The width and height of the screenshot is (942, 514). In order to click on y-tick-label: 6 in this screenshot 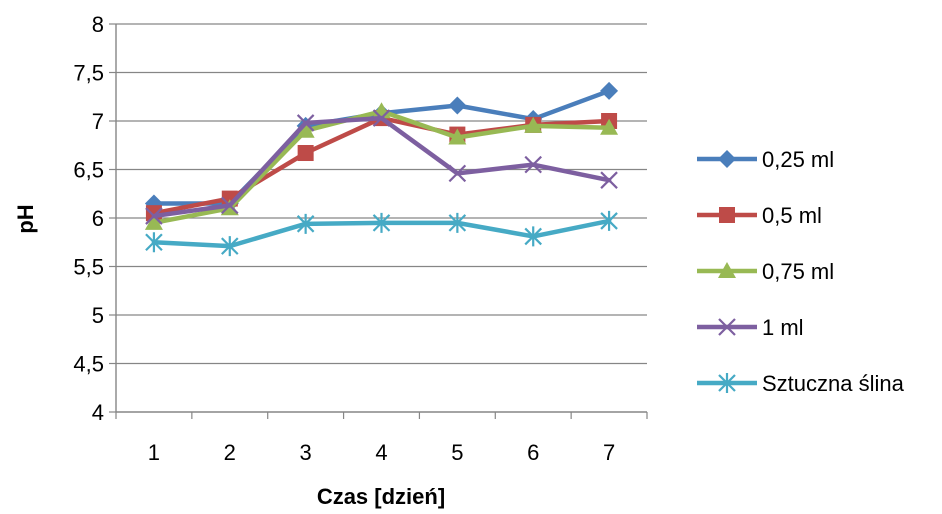, I will do `click(98, 218)`.